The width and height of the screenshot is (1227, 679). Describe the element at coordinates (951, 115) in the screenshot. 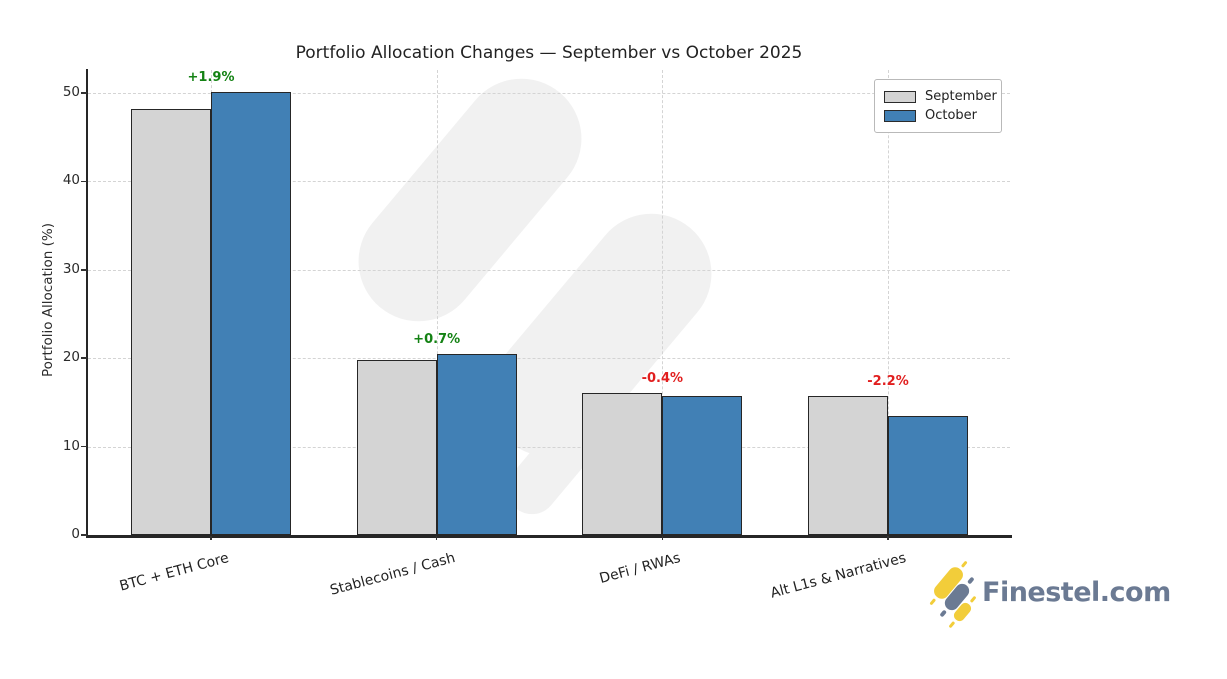

I see `legend-label: October` at that location.